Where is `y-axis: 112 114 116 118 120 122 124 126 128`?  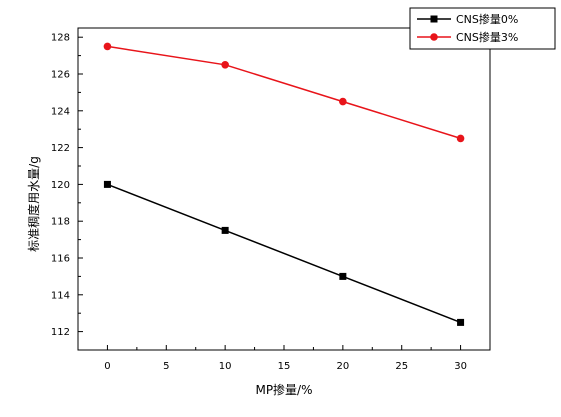
y-axis: 112 114 116 118 120 122 124 126 128 is located at coordinates (67, 185).